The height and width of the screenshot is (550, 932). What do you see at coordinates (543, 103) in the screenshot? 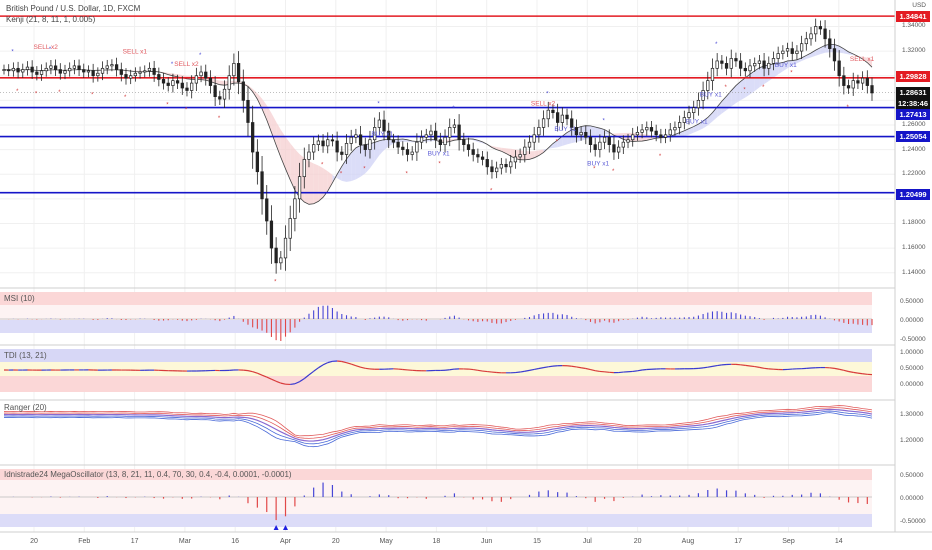
I see `sell-signal-label: SELL x2` at bounding box center [543, 103].